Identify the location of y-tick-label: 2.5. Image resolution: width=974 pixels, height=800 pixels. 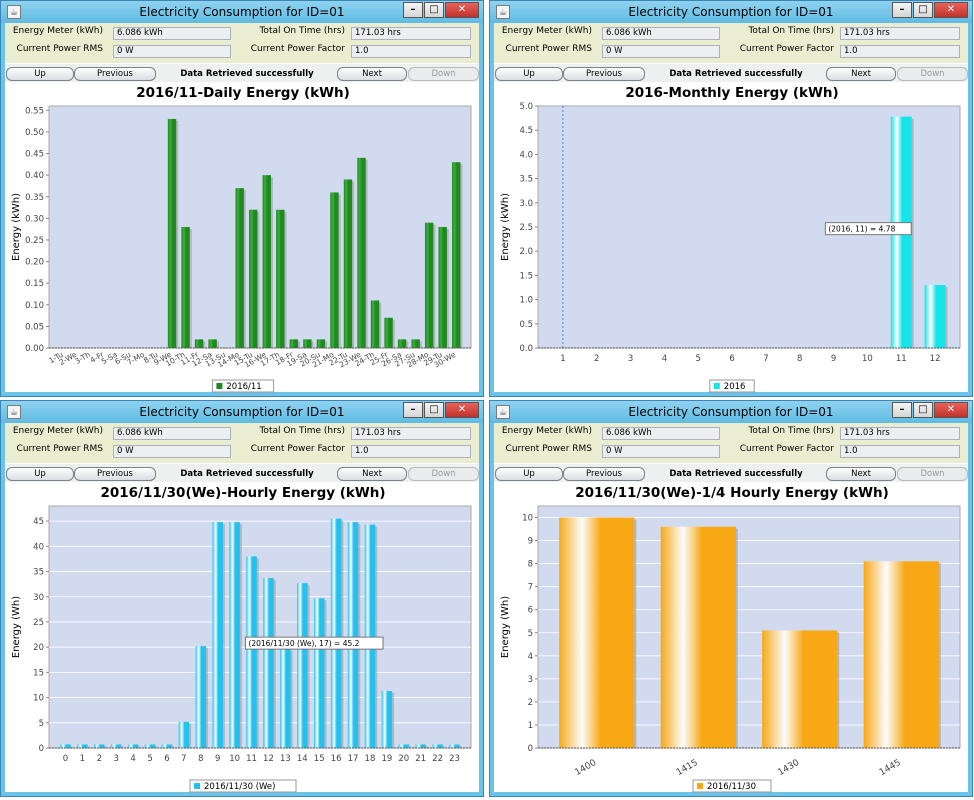
(526, 228).